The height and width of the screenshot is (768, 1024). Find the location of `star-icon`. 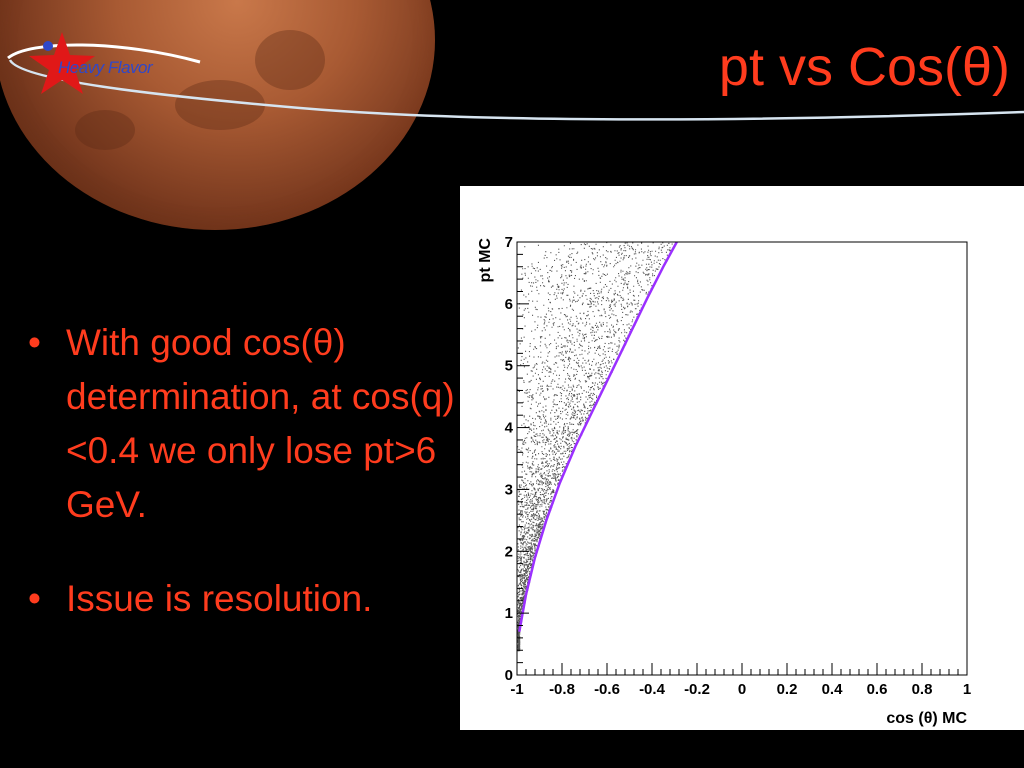

star-icon is located at coordinates (62, 63).